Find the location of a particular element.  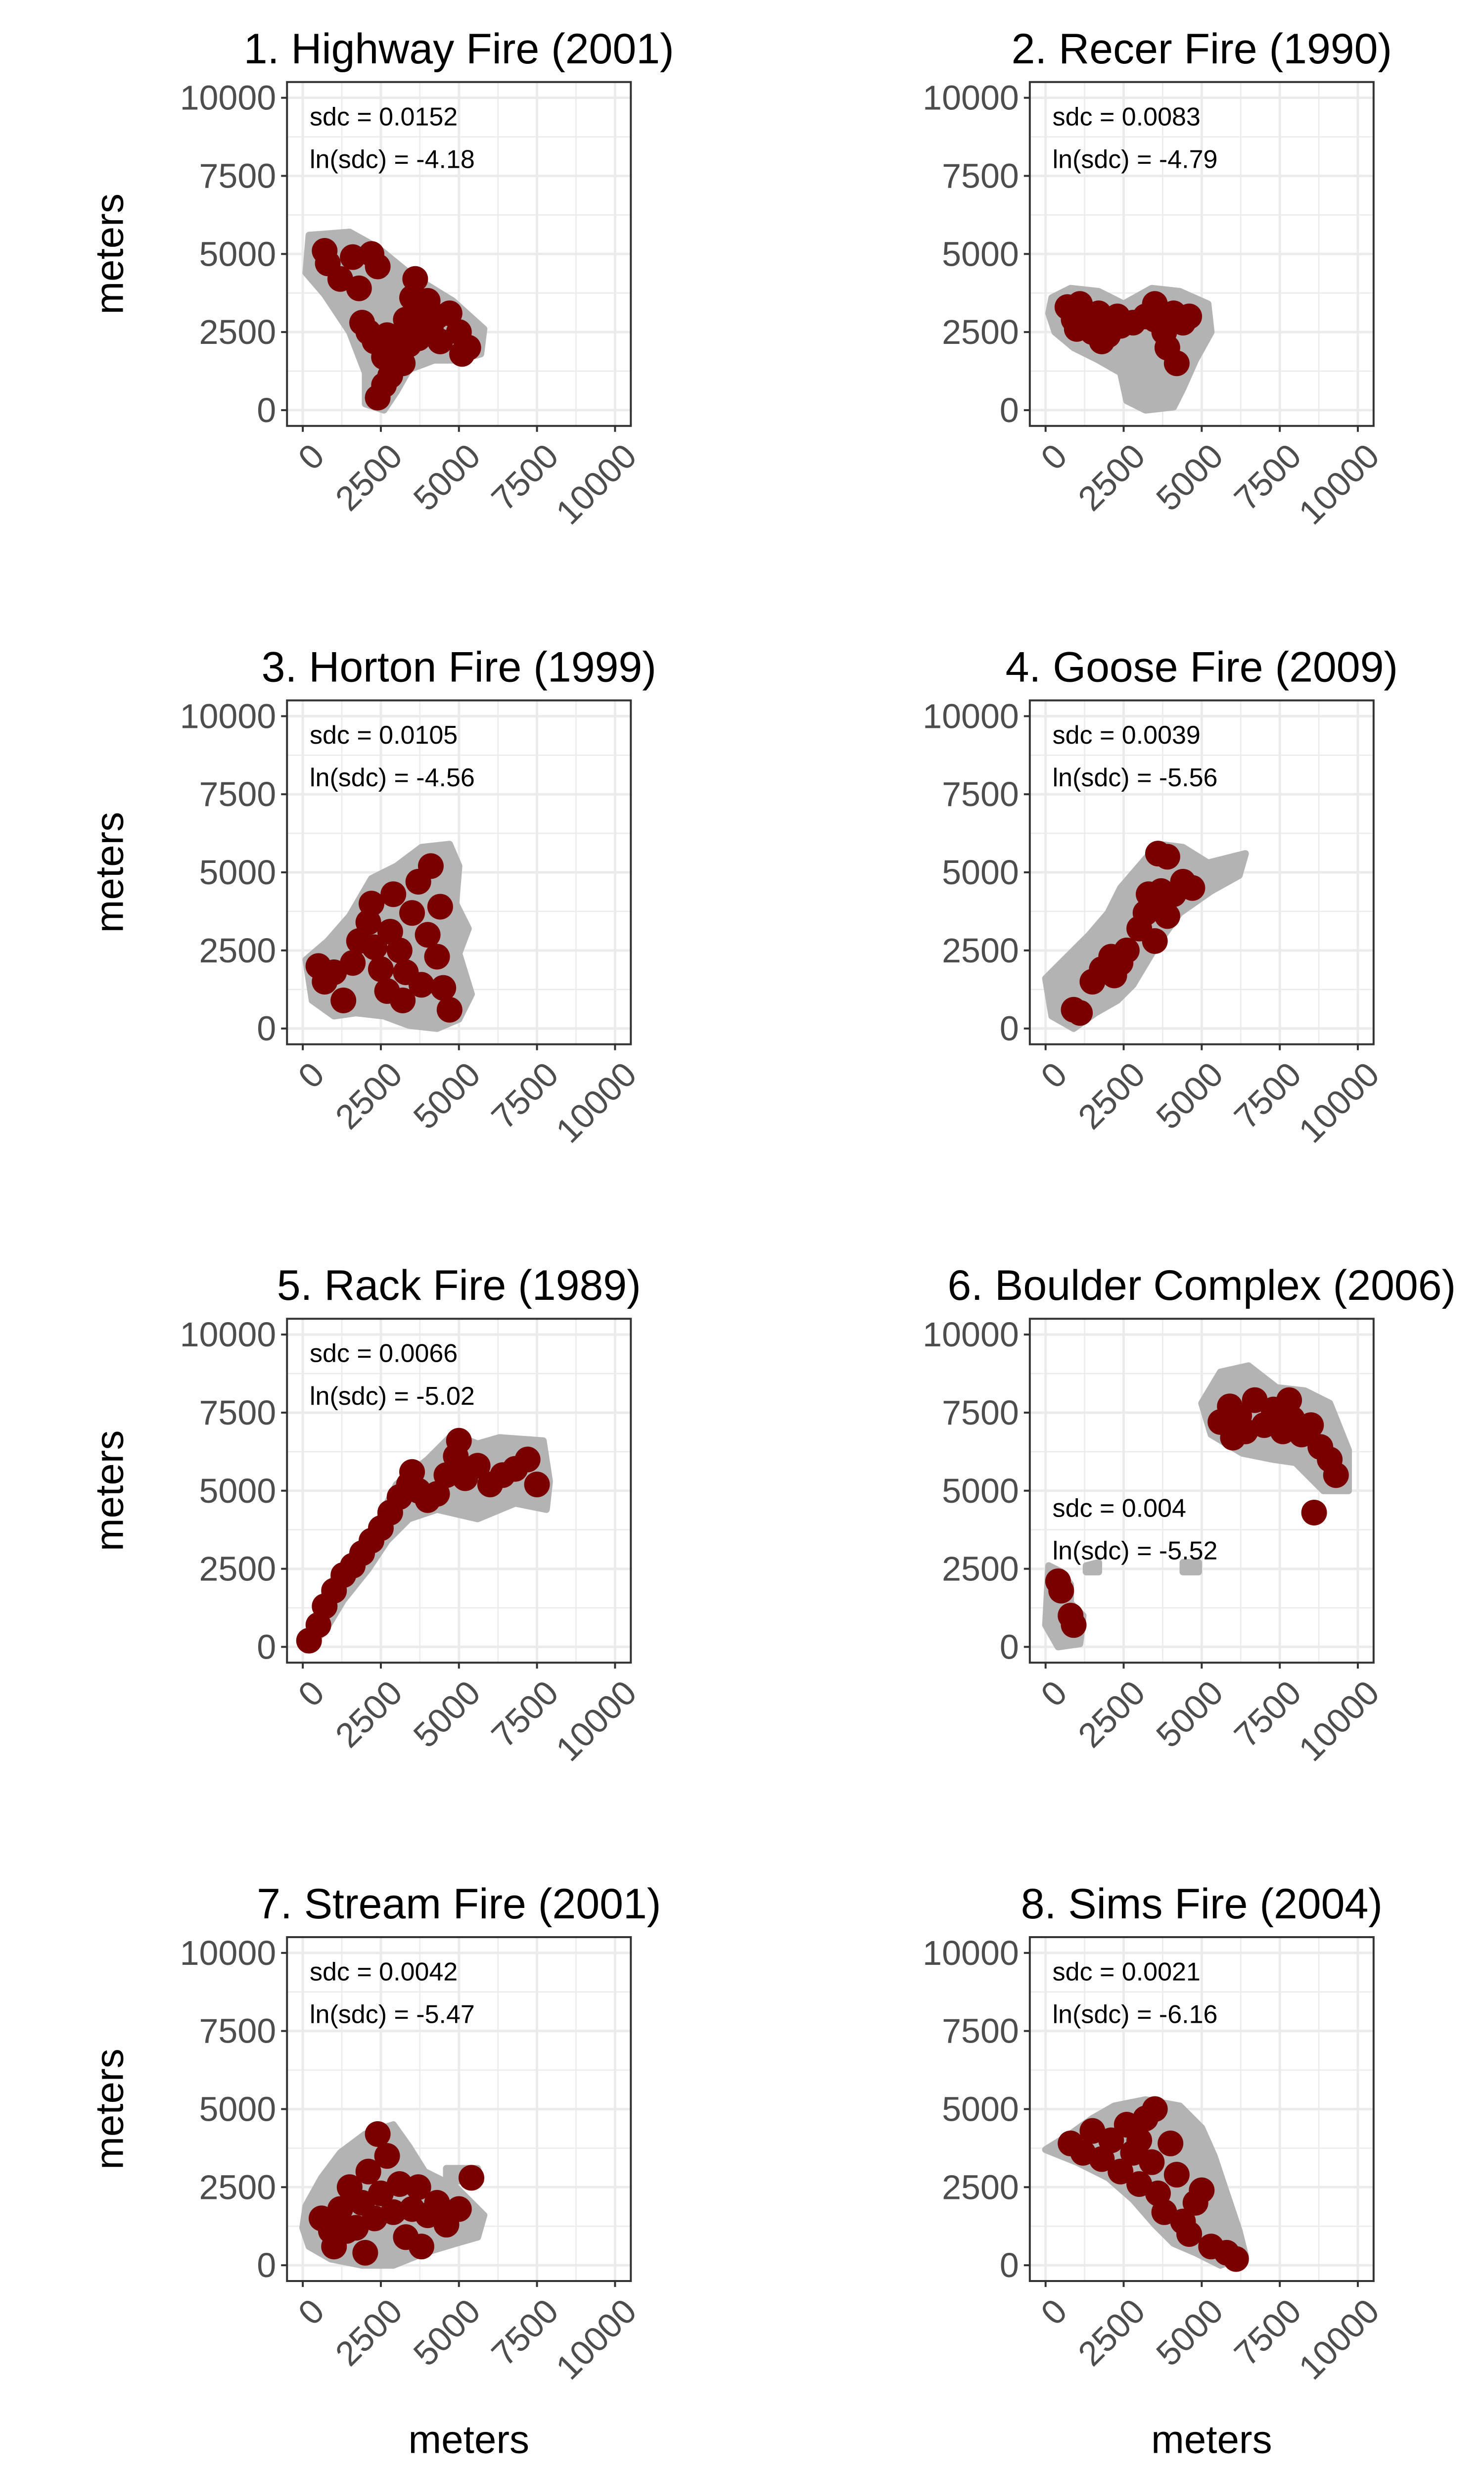

sdc-annotation: sdc = 0.0066 is located at coordinates (384, 1354).